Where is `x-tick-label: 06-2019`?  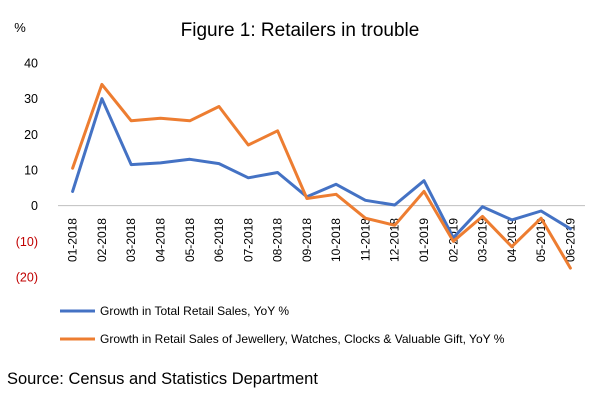
x-tick-label: 06-2019 is located at coordinates (570, 240).